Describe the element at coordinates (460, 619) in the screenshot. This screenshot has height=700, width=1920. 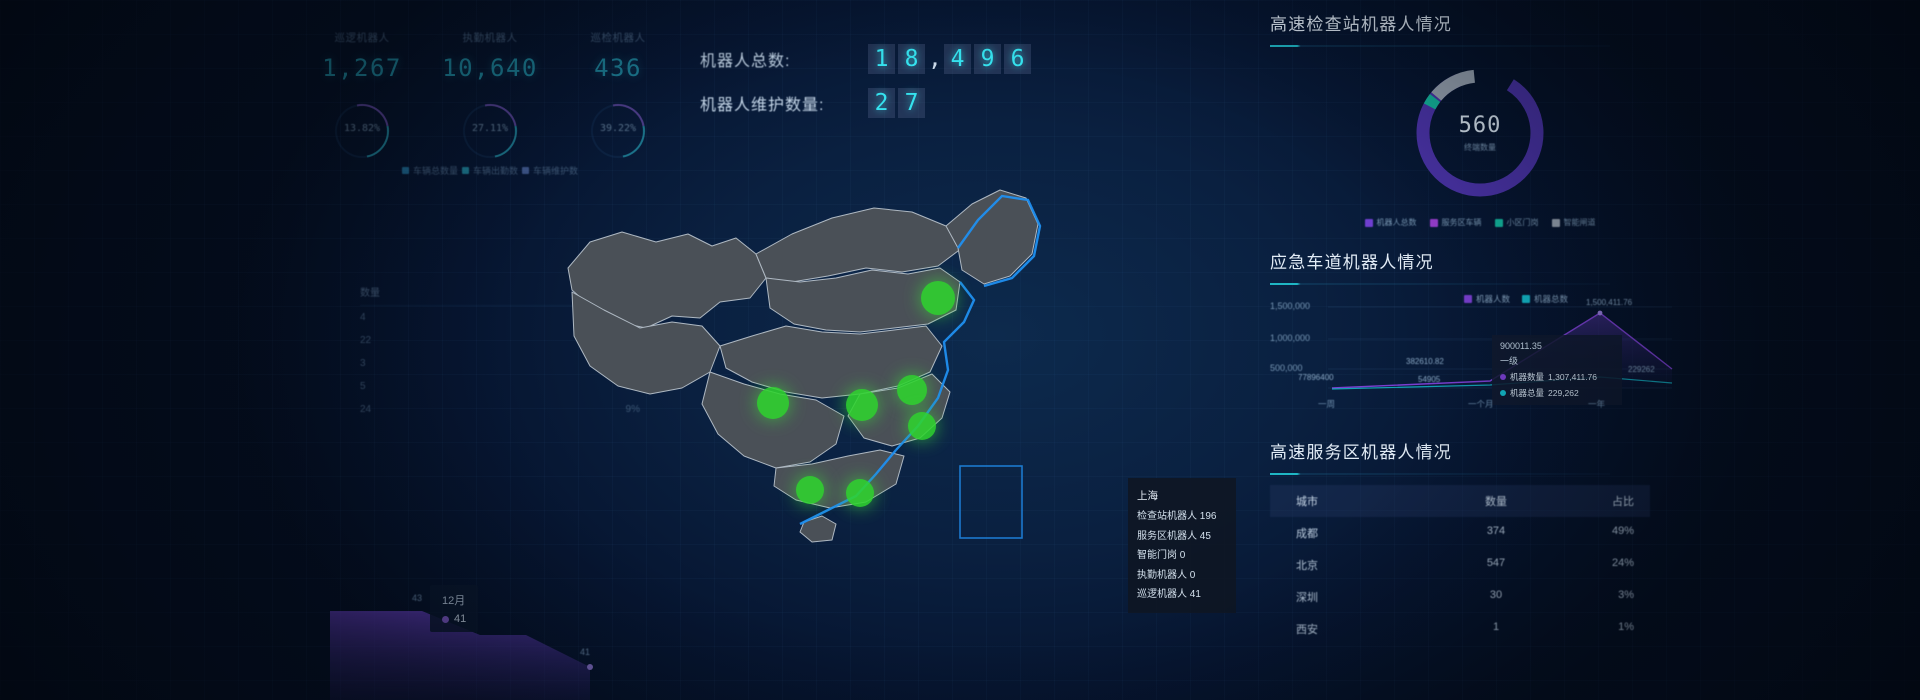
I see `tooltip-value: 41` at that location.